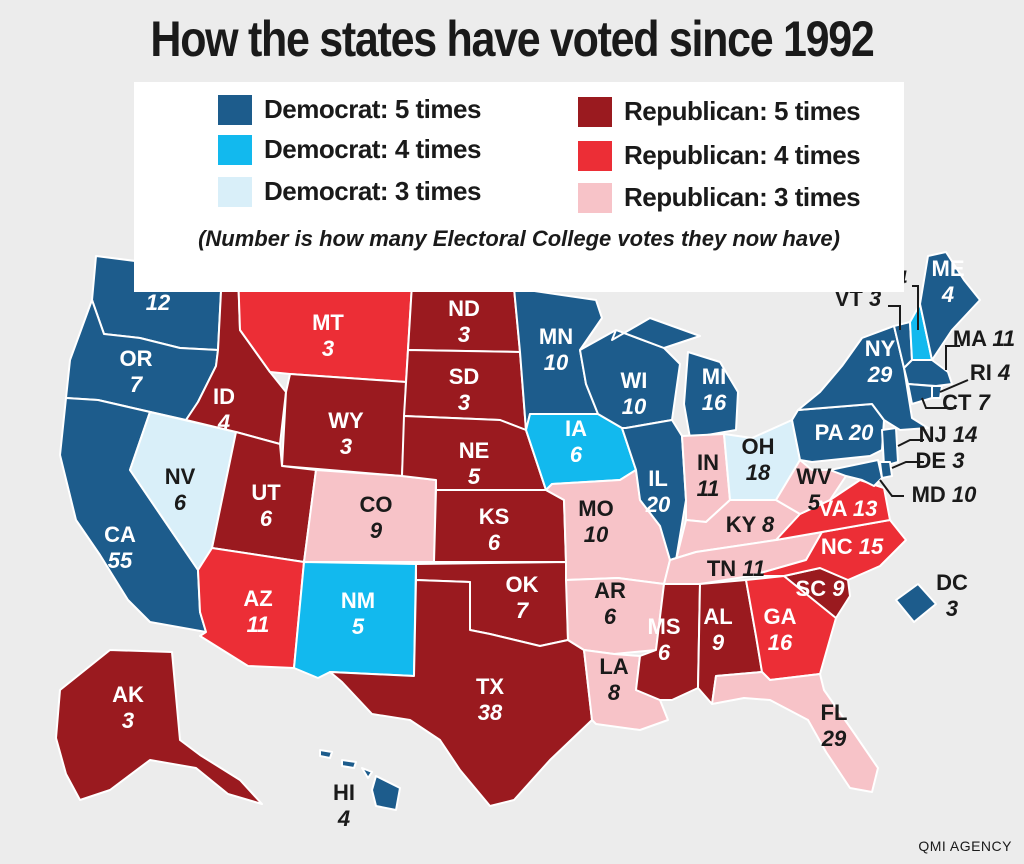  Describe the element at coordinates (512, 39) in the screenshot. I see `page-title: How the states have voted since 1992` at that location.